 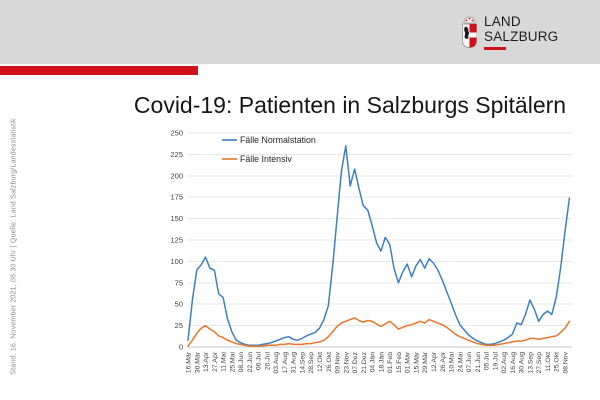 I want to click on x-axis-tick-label: 13.Apr, so click(x=206, y=361).